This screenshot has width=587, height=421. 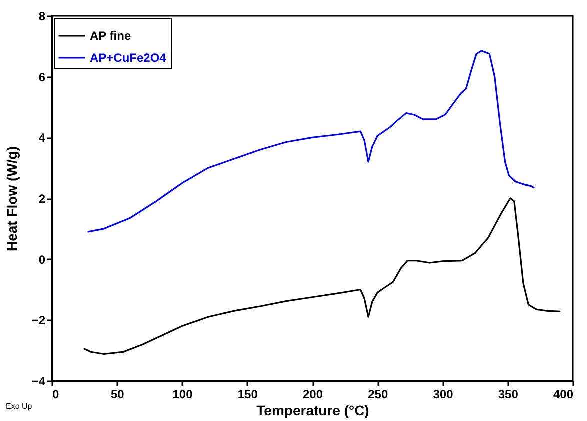 I want to click on y-tick-label: 4, so click(x=42, y=138).